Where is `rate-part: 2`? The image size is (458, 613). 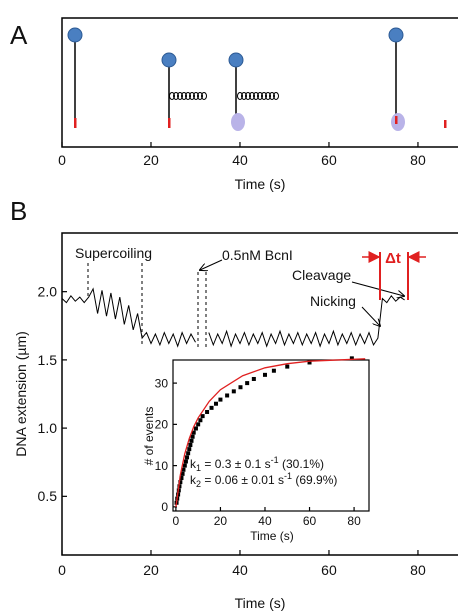
rate-part: 2 is located at coordinates (198, 484).